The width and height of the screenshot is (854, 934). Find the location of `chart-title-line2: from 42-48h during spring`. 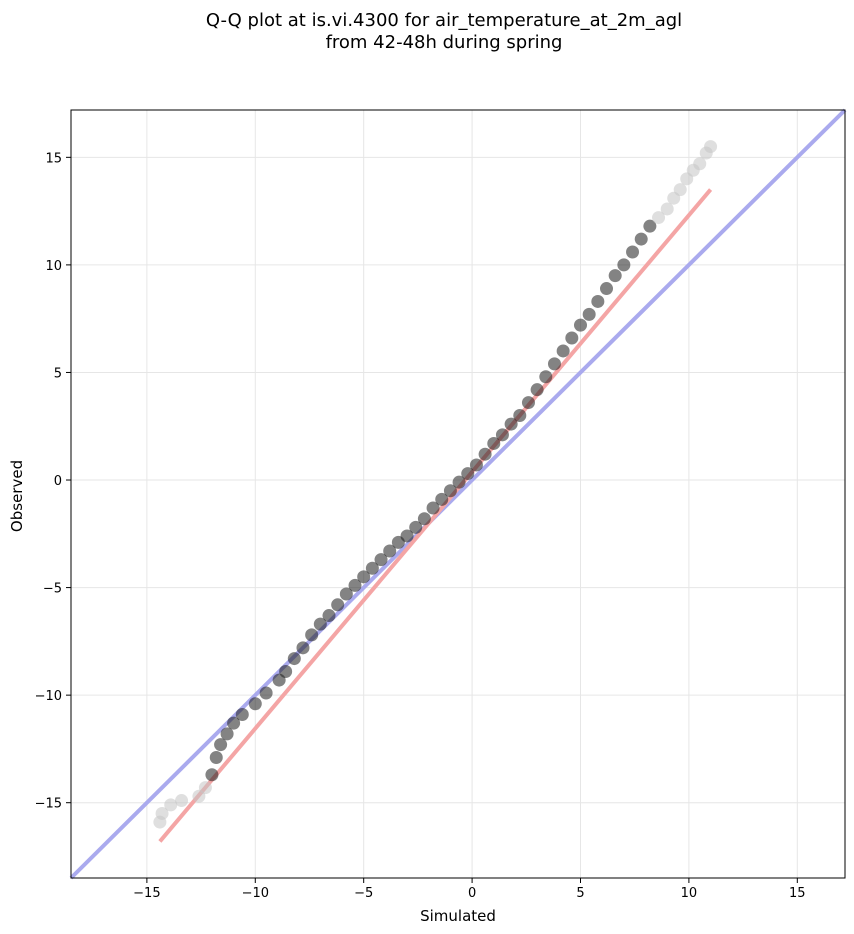

chart-title-line2: from 42-48h during spring is located at coordinates (444, 42).